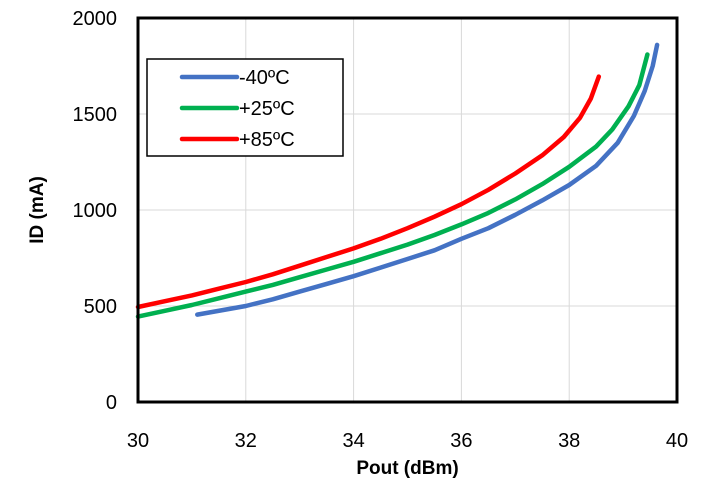 The height and width of the screenshot is (491, 702). I want to click on x-tick-label: 36, so click(461, 441).